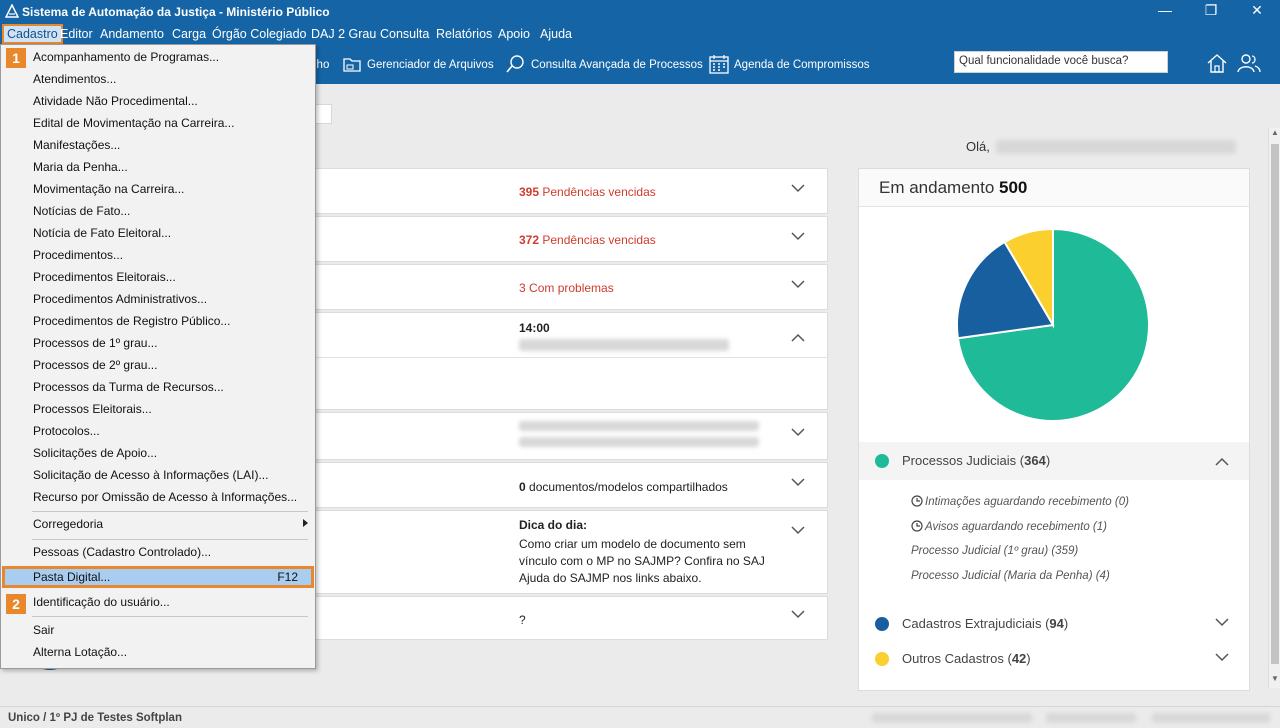  I want to click on menu-item-corregedoria-label: Corregedoria, so click(68, 524).